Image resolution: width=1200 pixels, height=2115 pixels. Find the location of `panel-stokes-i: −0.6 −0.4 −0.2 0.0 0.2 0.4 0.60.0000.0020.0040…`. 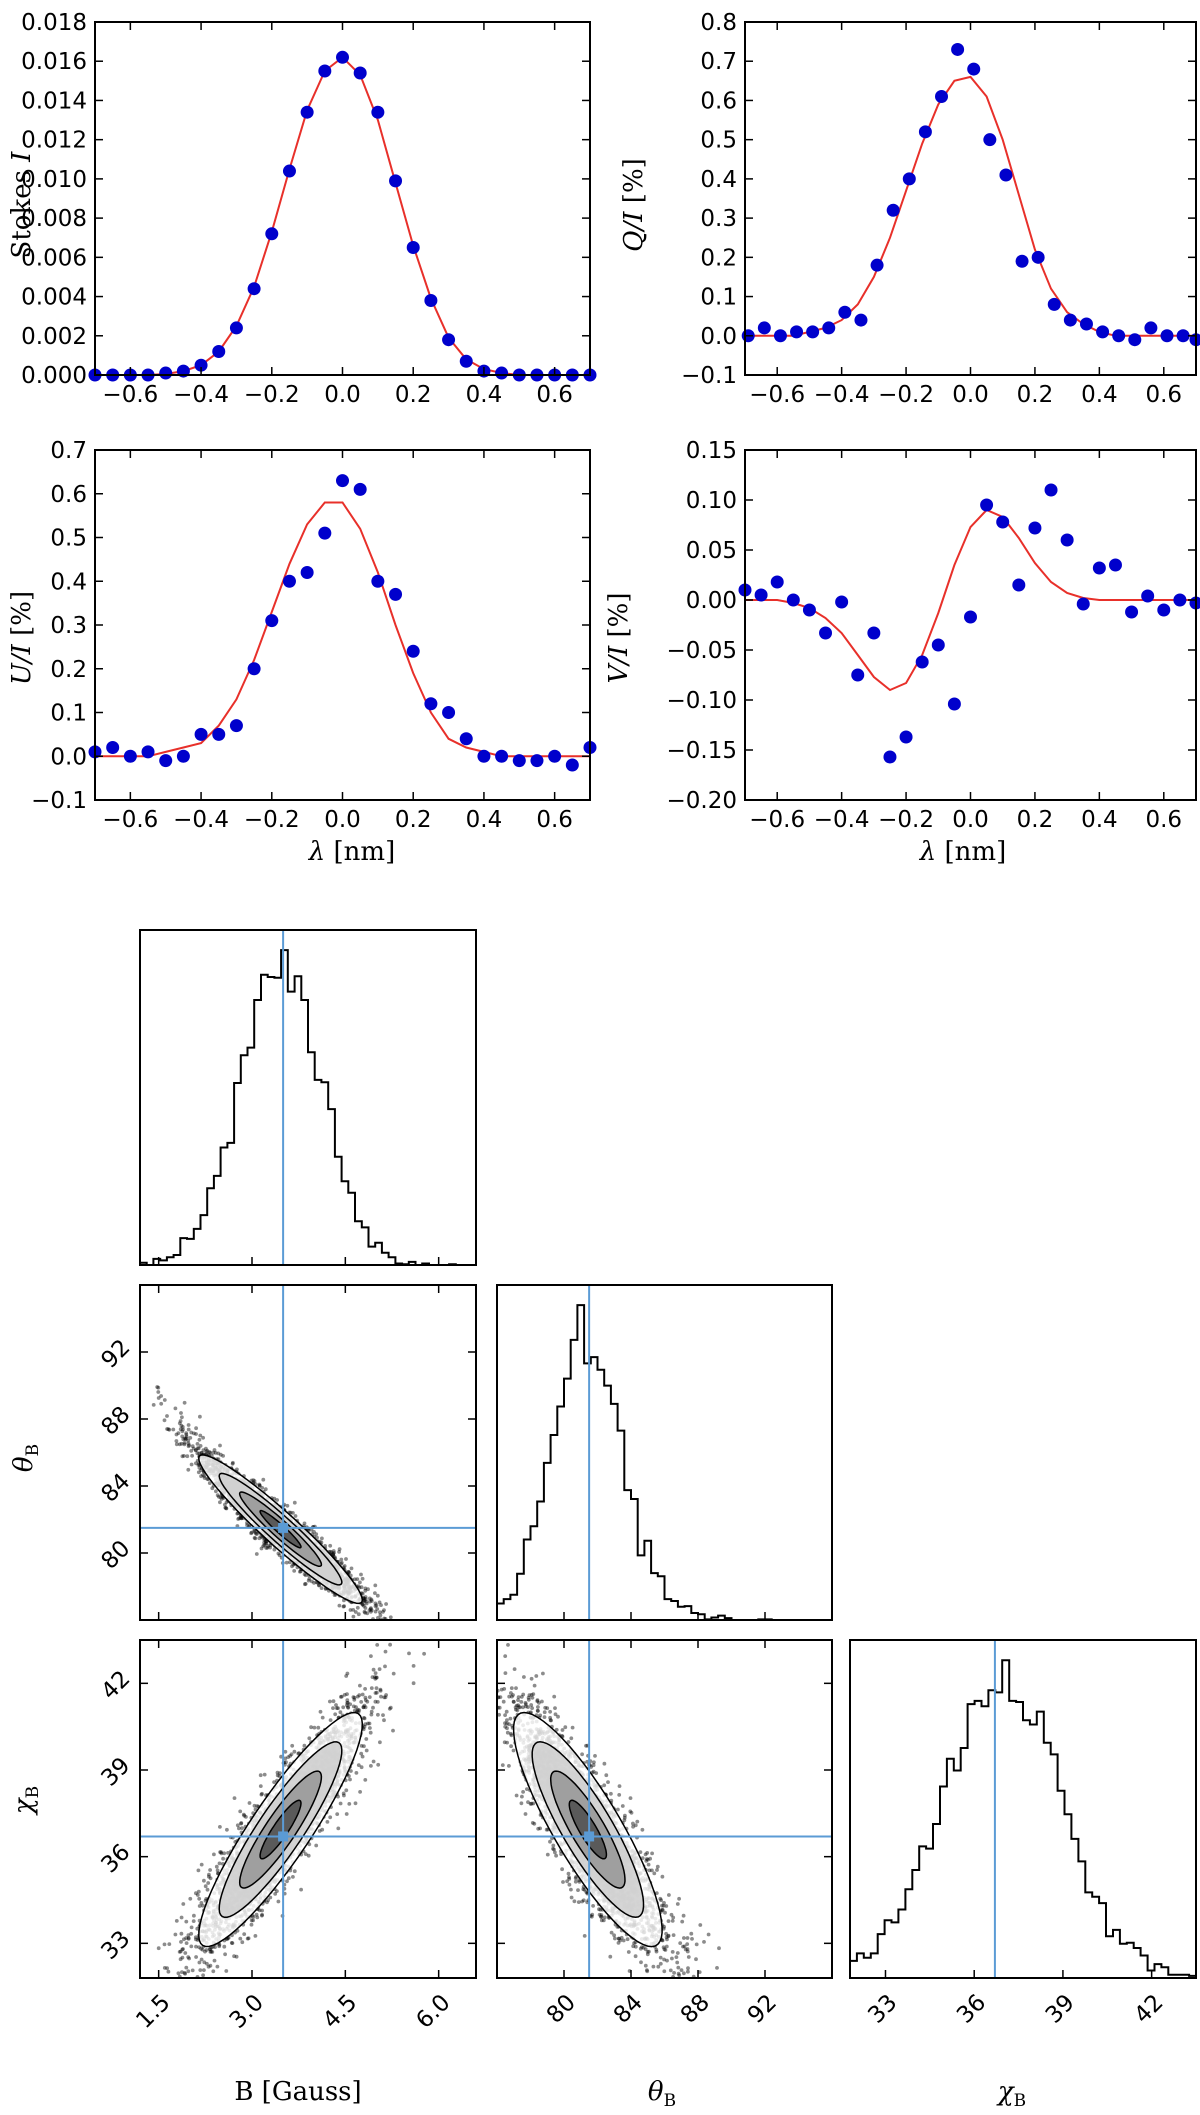

panel-stokes-i: −0.6 −0.4 −0.2 0.0 0.2 0.4 0.60.0000.0020.0040… is located at coordinates (302, 209).